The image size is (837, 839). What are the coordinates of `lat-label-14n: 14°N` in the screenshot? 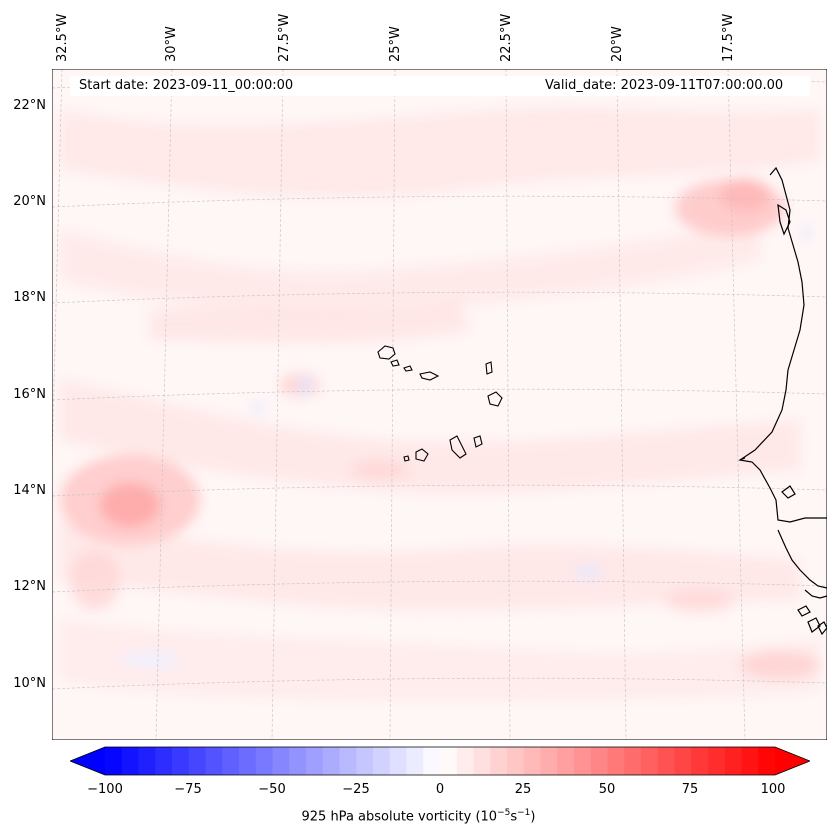 It's located at (29, 490).